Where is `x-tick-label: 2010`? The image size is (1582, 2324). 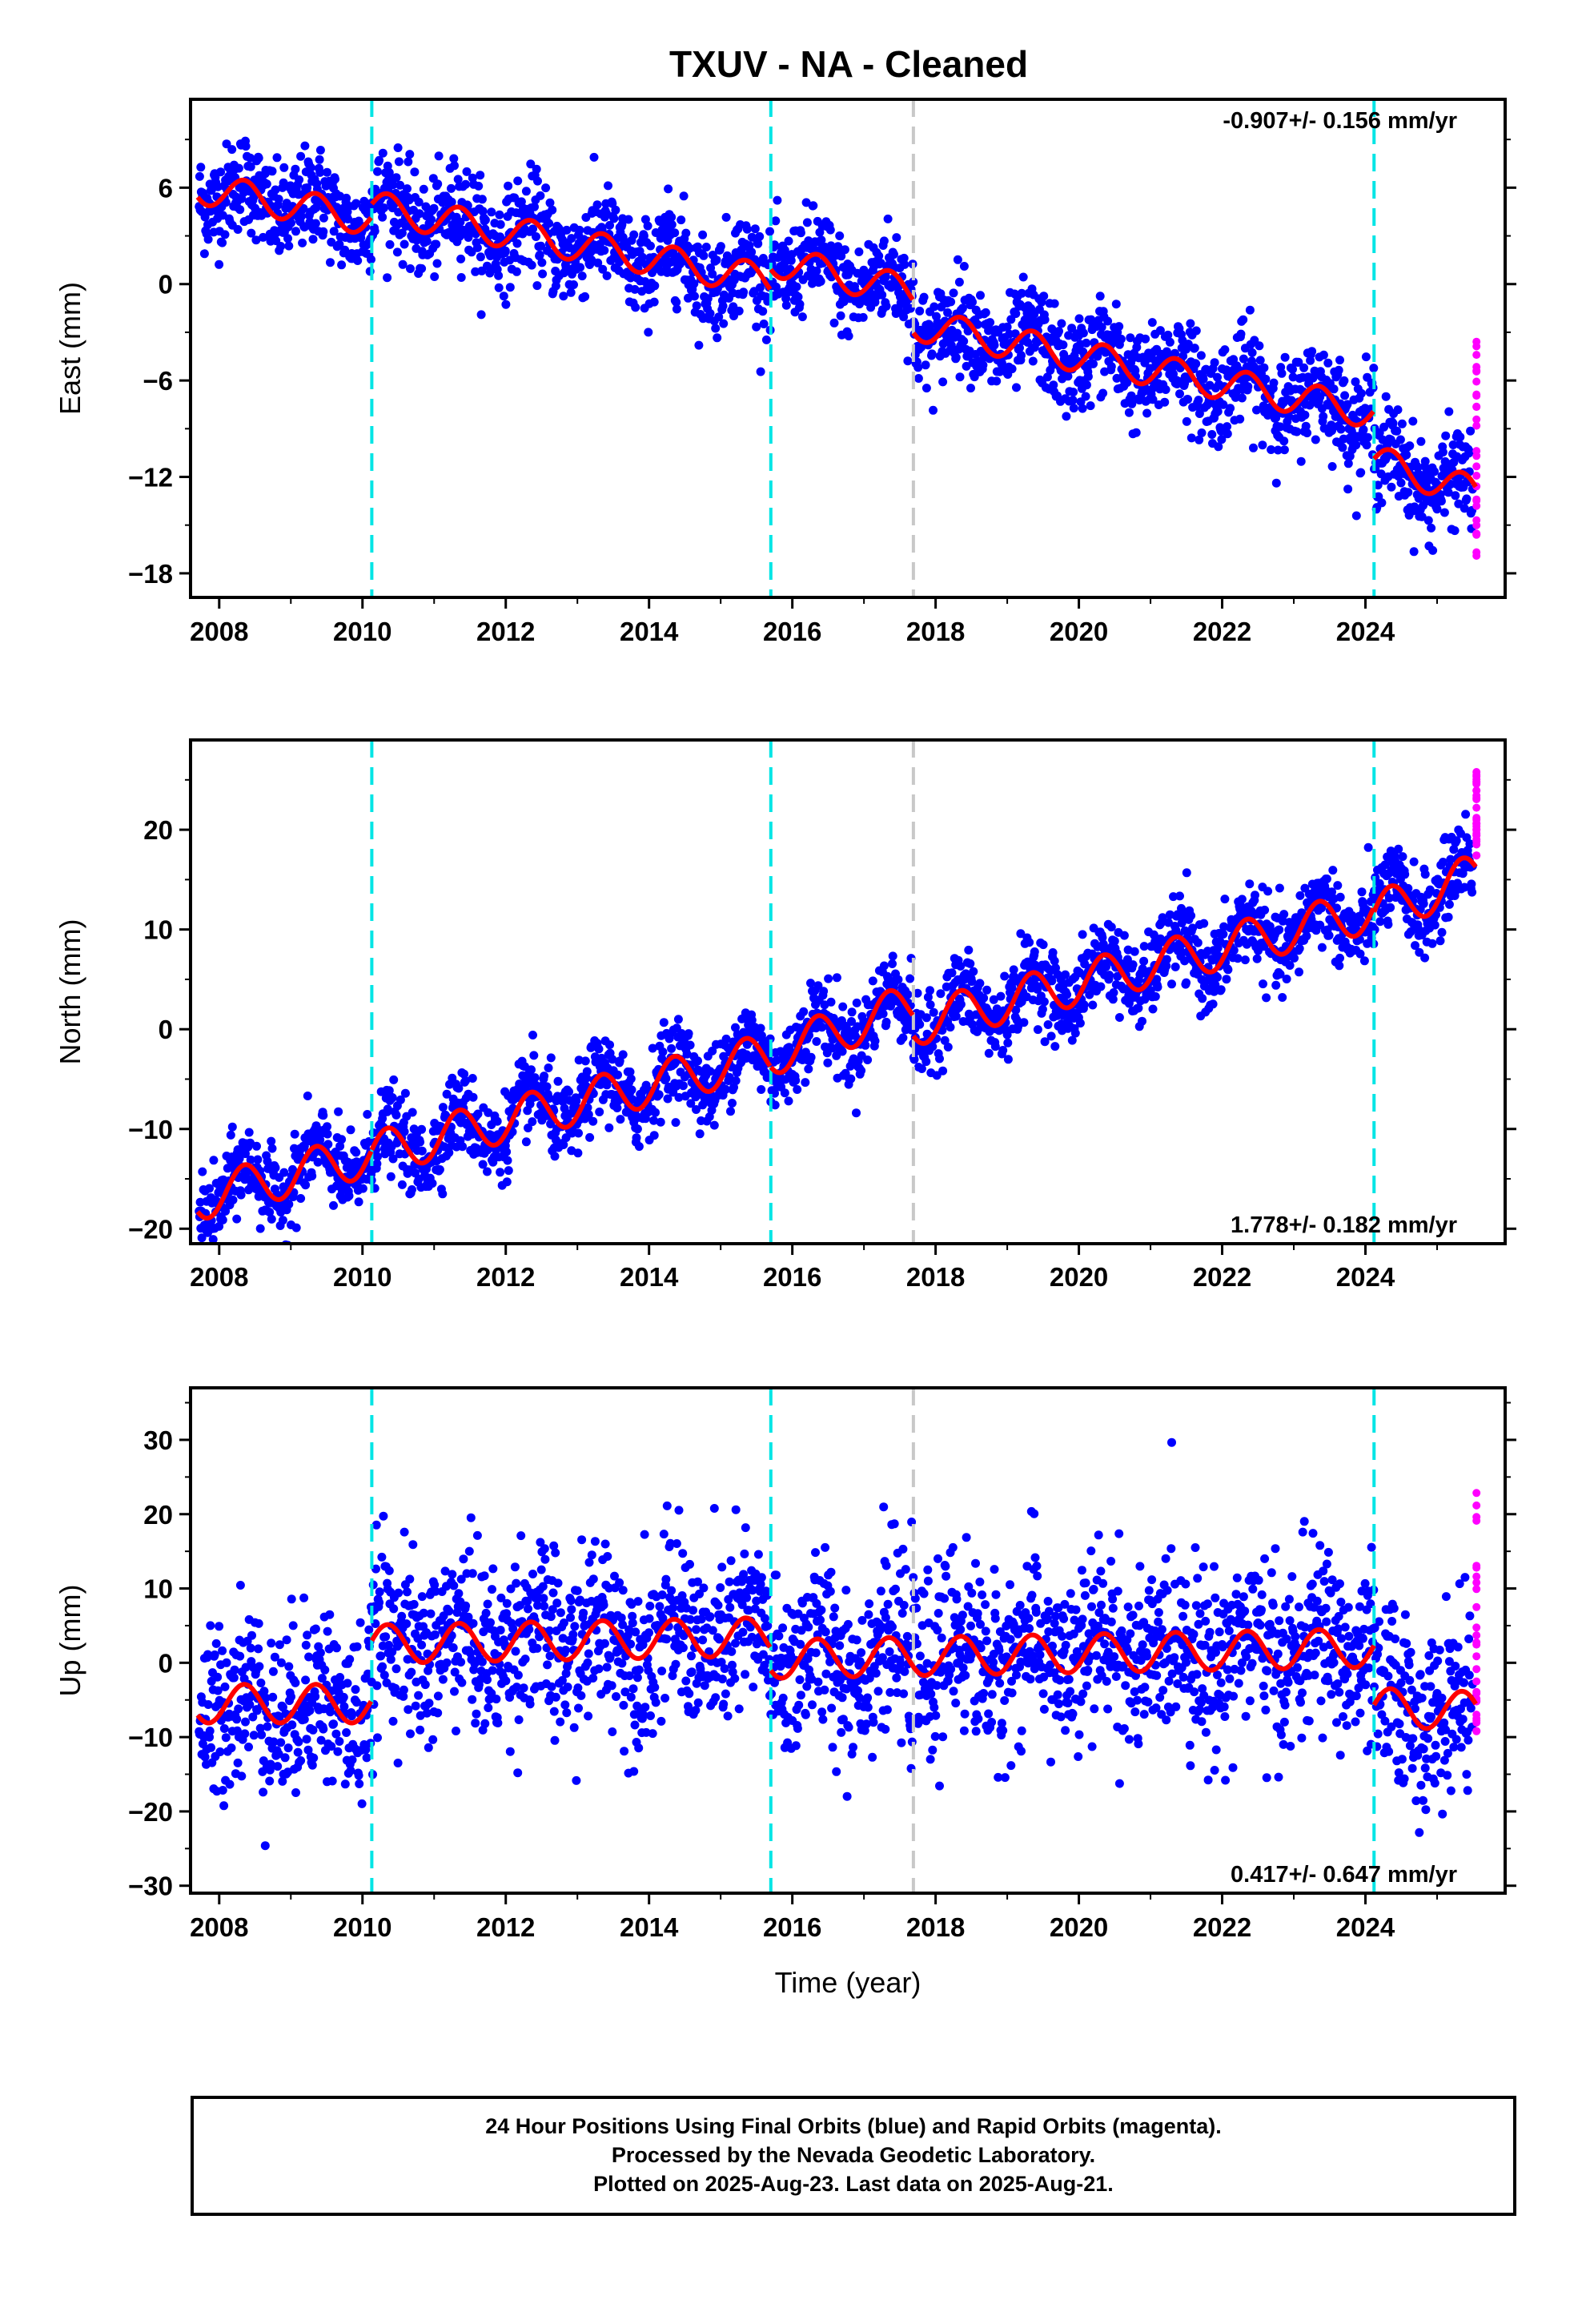 x-tick-label: 2010 is located at coordinates (362, 631).